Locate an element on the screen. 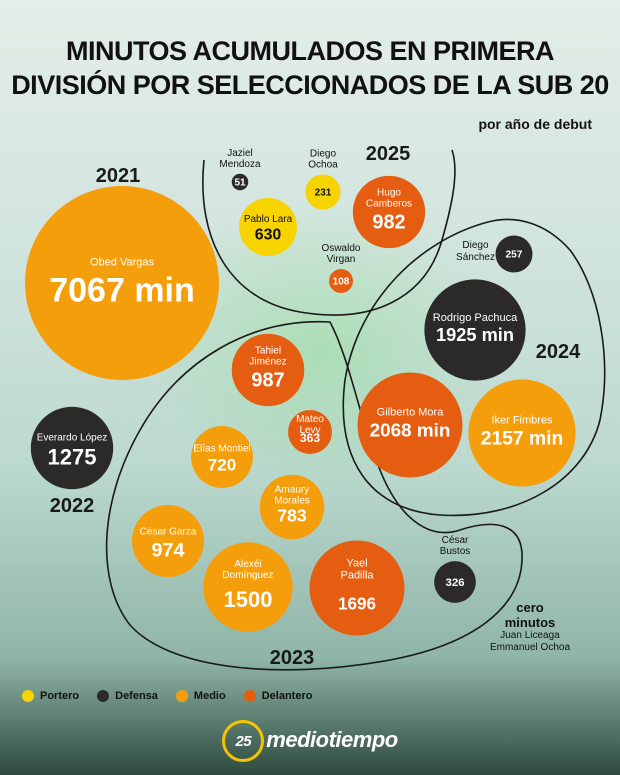 This screenshot has width=620, height=775. player-name-cesar-bustos: César is located at coordinates (455, 540).